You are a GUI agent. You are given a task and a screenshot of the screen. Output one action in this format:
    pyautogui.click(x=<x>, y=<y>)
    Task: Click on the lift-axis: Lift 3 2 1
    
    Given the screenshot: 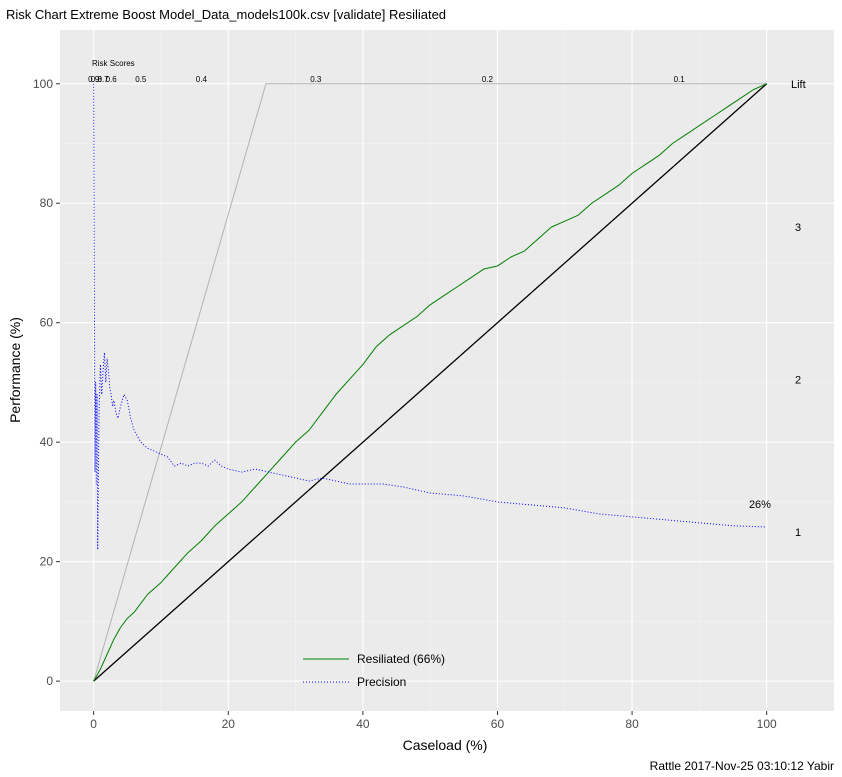 What is the action you would take?
    pyautogui.click(x=798, y=309)
    